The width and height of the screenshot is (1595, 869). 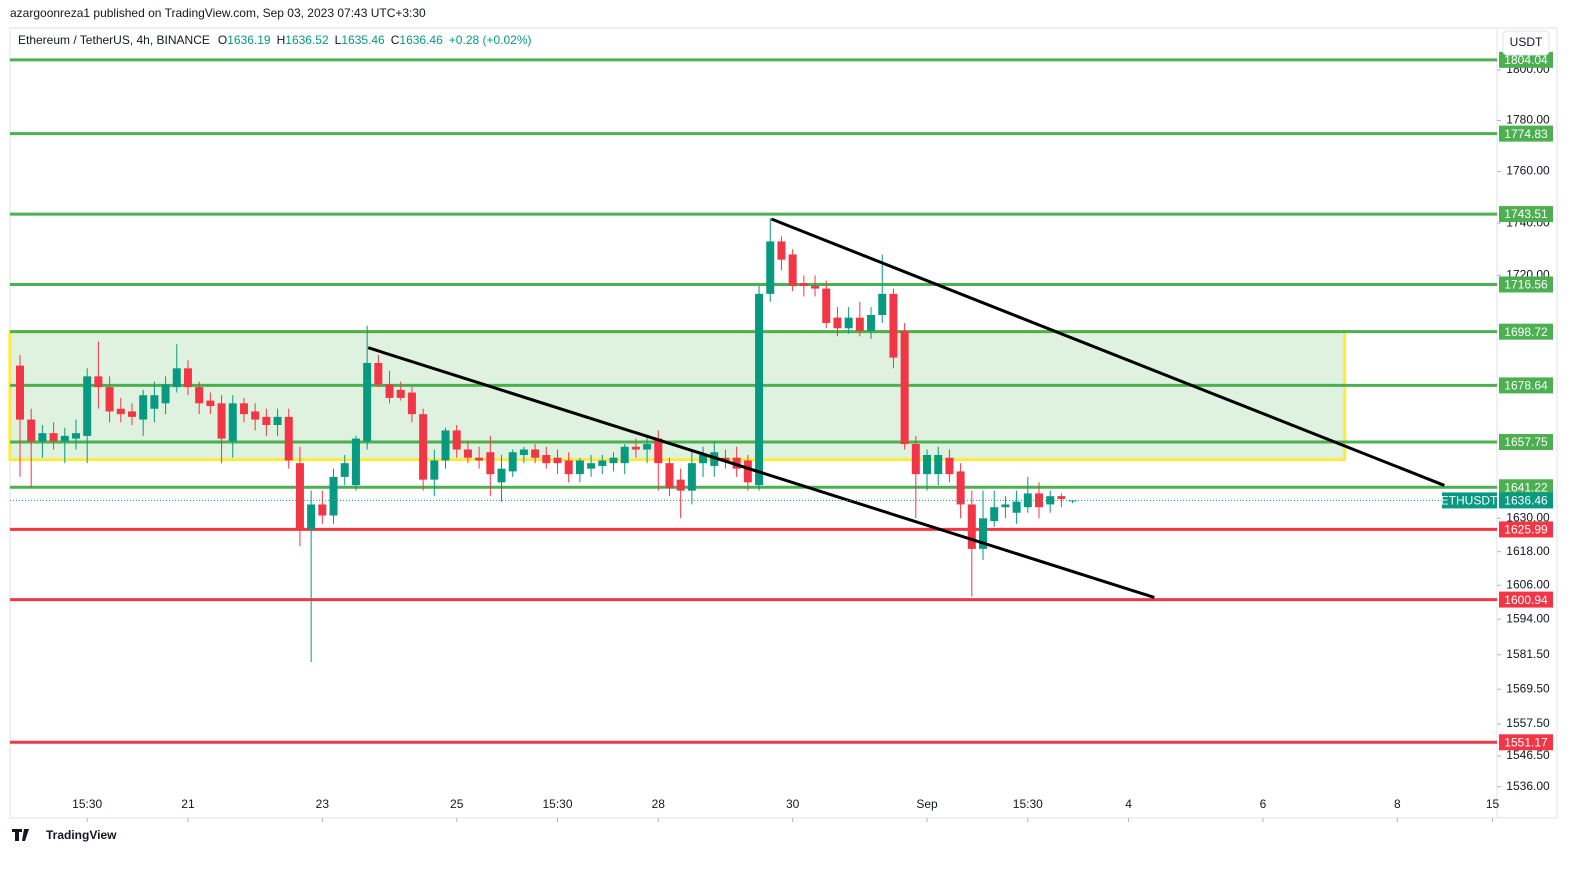 What do you see at coordinates (20, 835) in the screenshot?
I see `brand-logo` at bounding box center [20, 835].